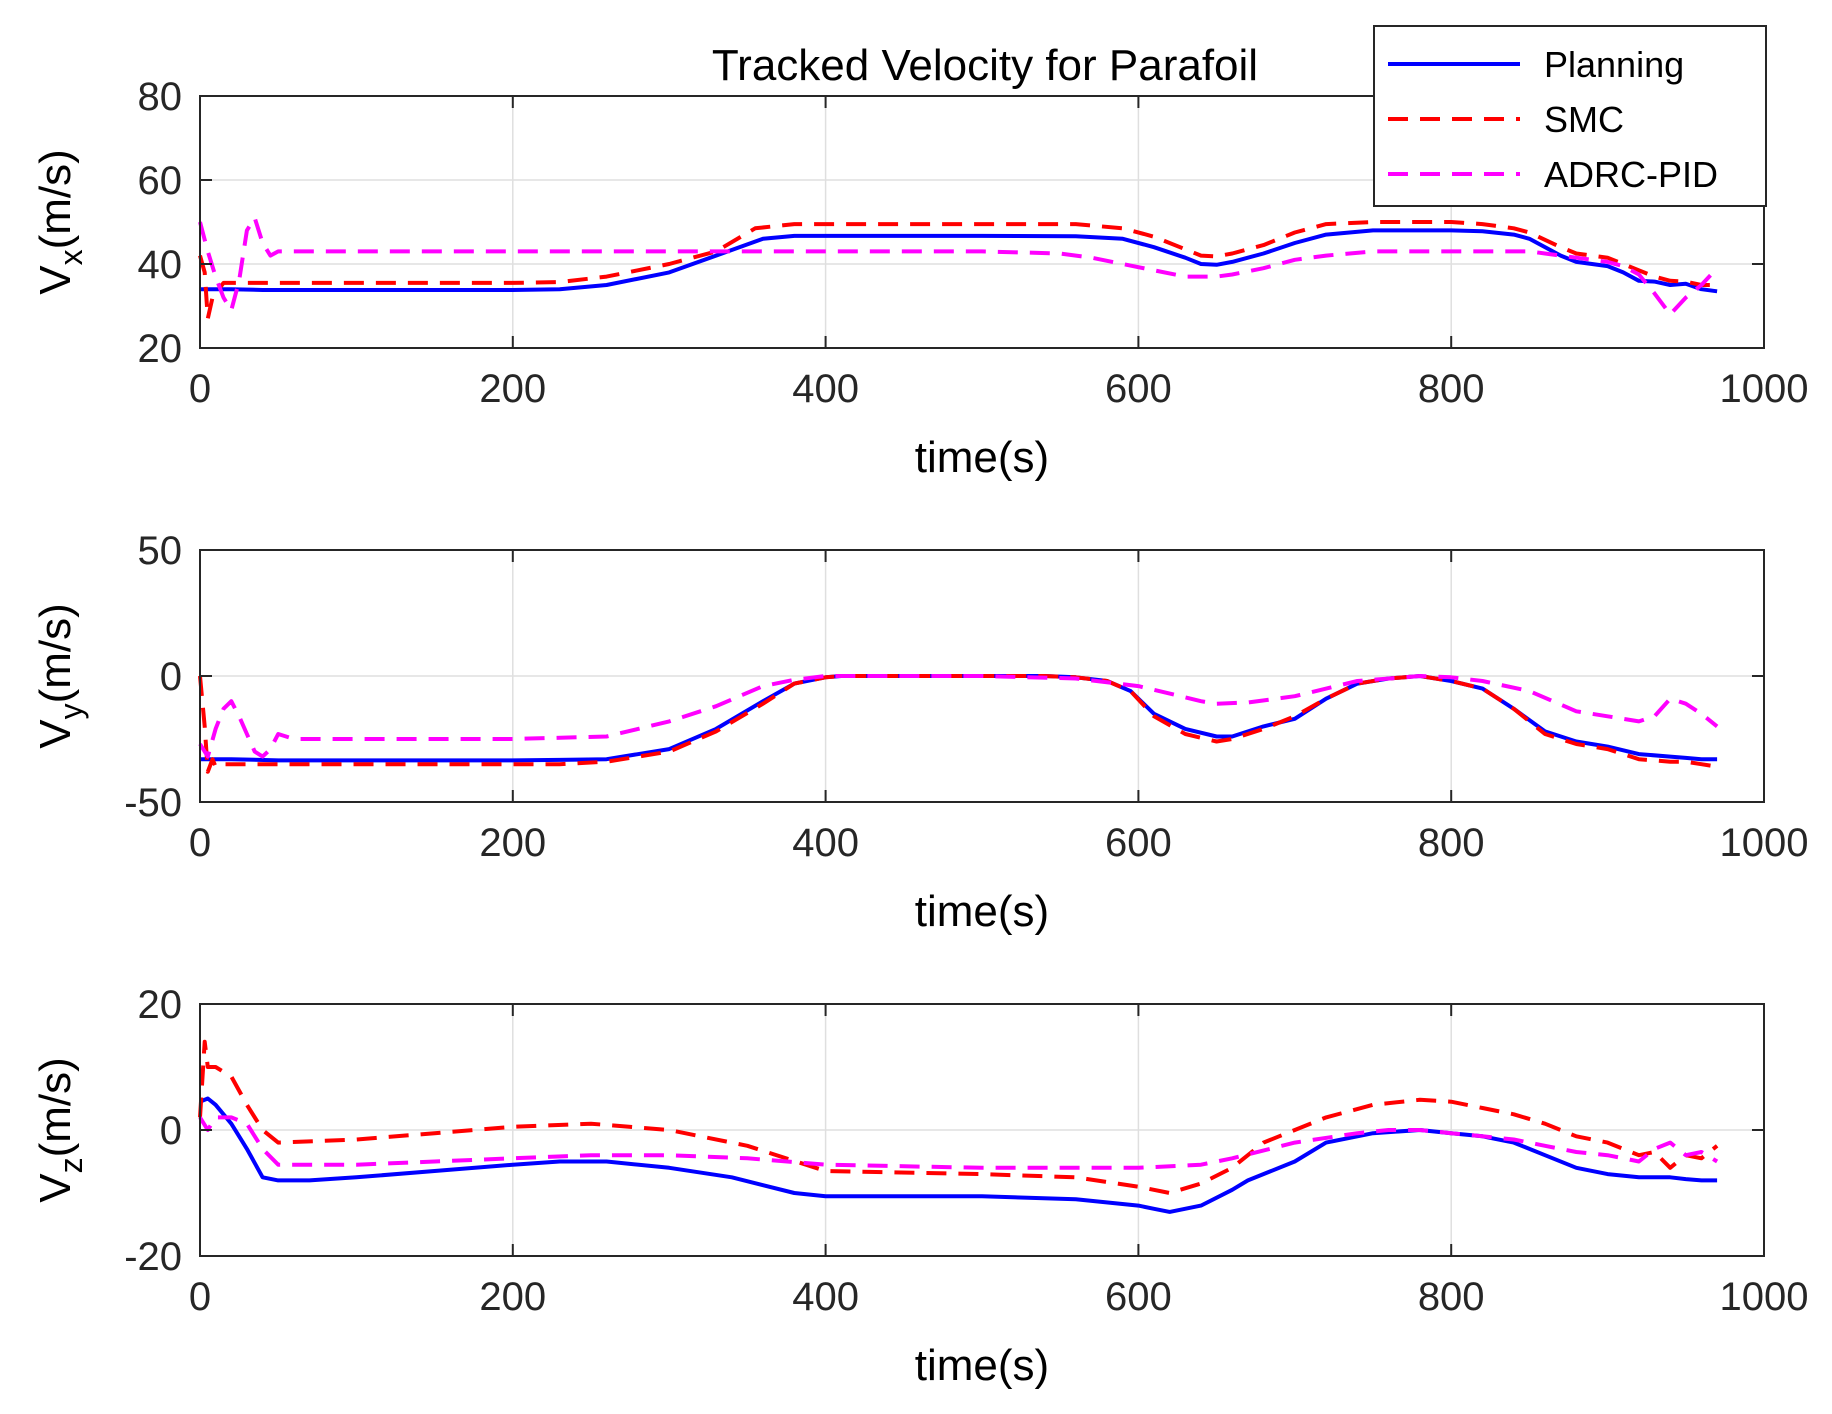 This screenshot has height=1414, width=1832. Describe the element at coordinates (71, 257) in the screenshot. I see `y-axis-label-subscript: x` at that location.